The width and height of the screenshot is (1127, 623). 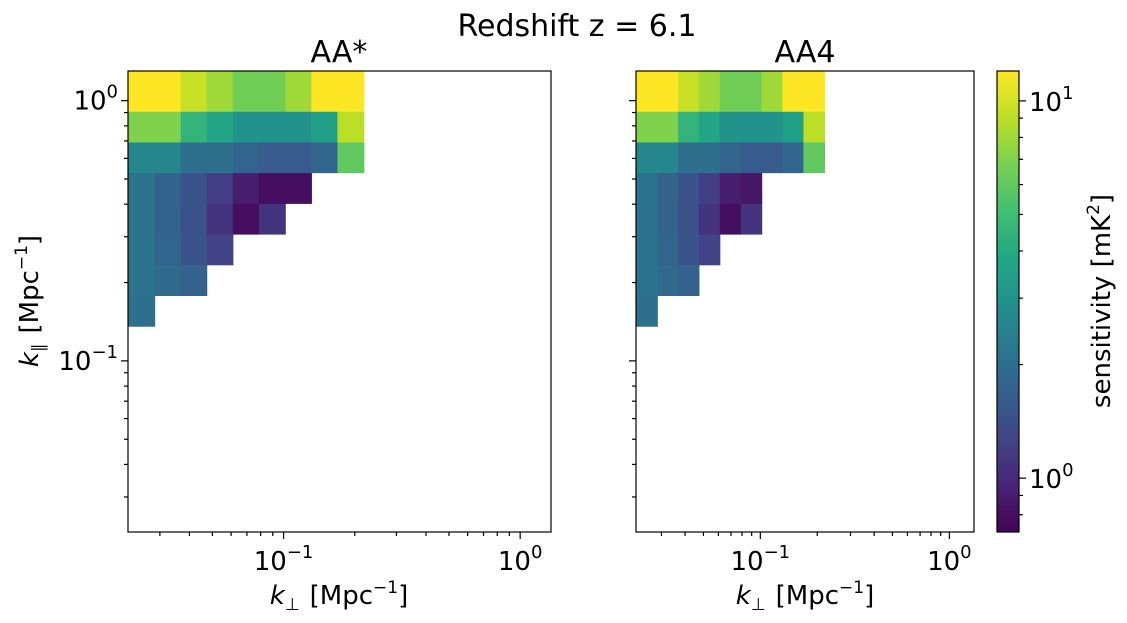 I want to click on colorbar-gradient, so click(x=1008, y=301).